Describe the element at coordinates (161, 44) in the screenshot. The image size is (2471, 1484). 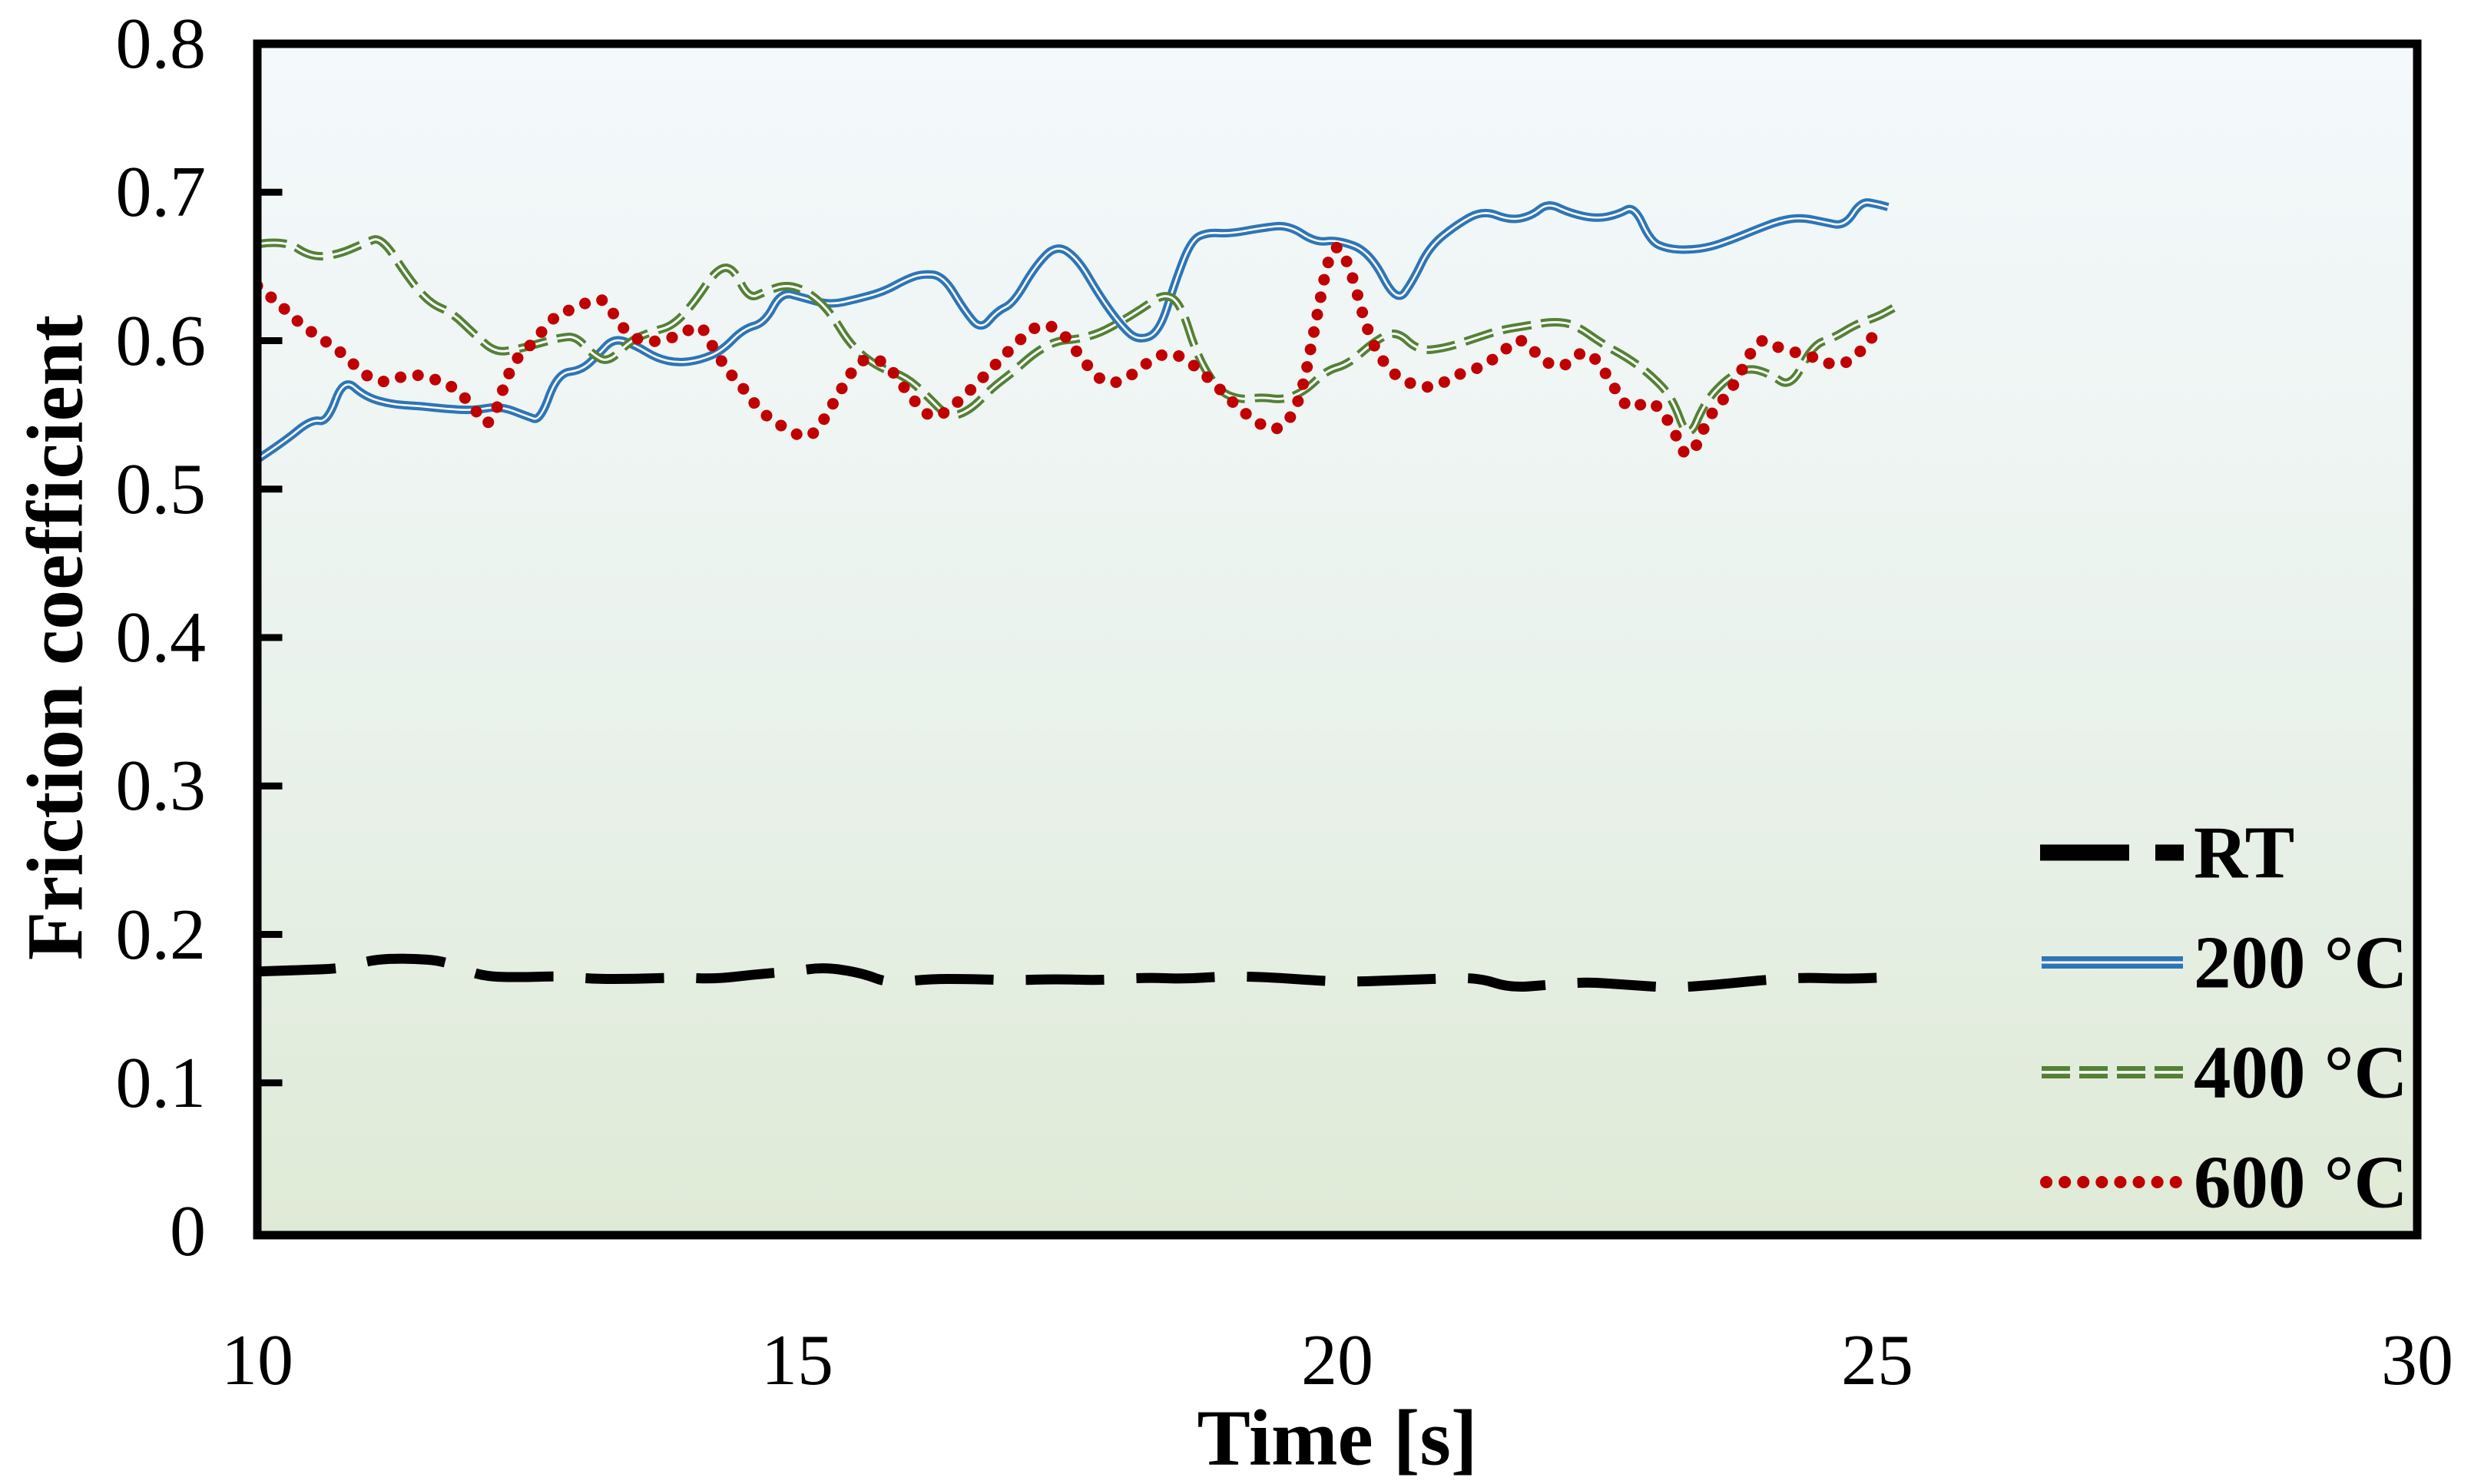
I see `y-tick-label: 0.8` at that location.